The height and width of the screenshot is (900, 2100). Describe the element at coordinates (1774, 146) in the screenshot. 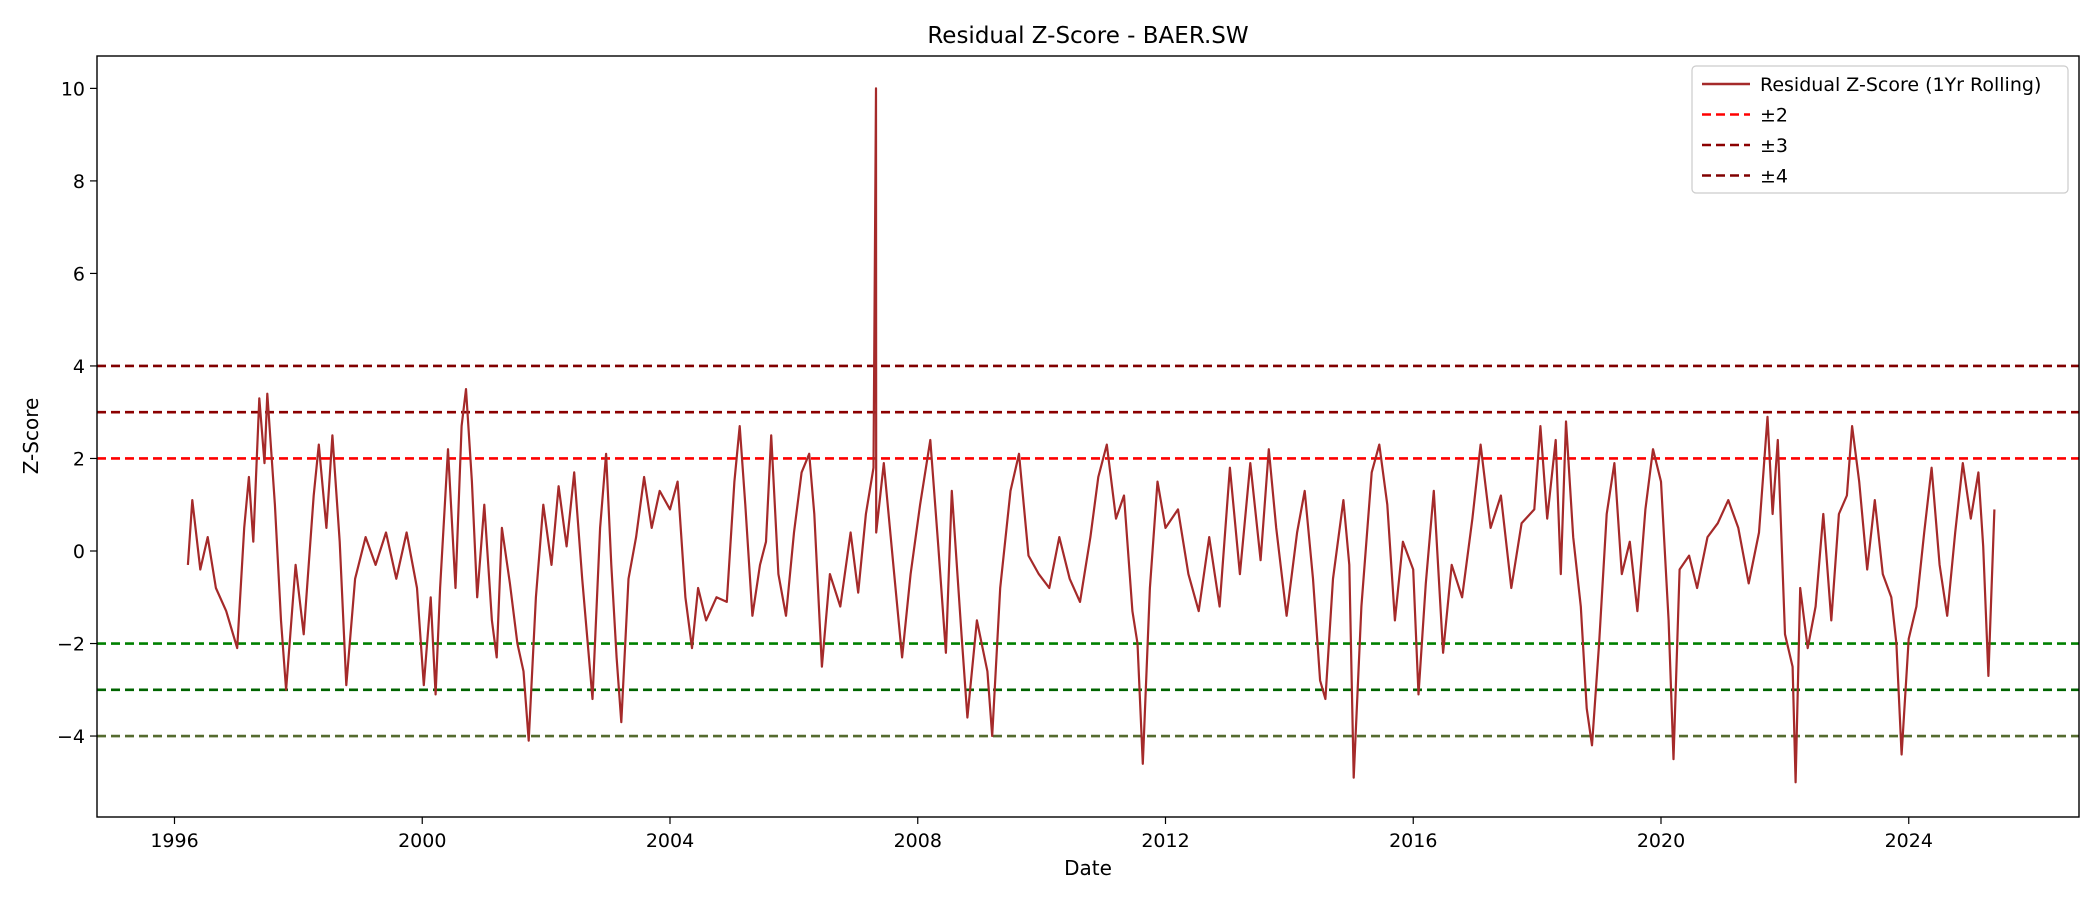

I see `legend-label: ±3` at that location.